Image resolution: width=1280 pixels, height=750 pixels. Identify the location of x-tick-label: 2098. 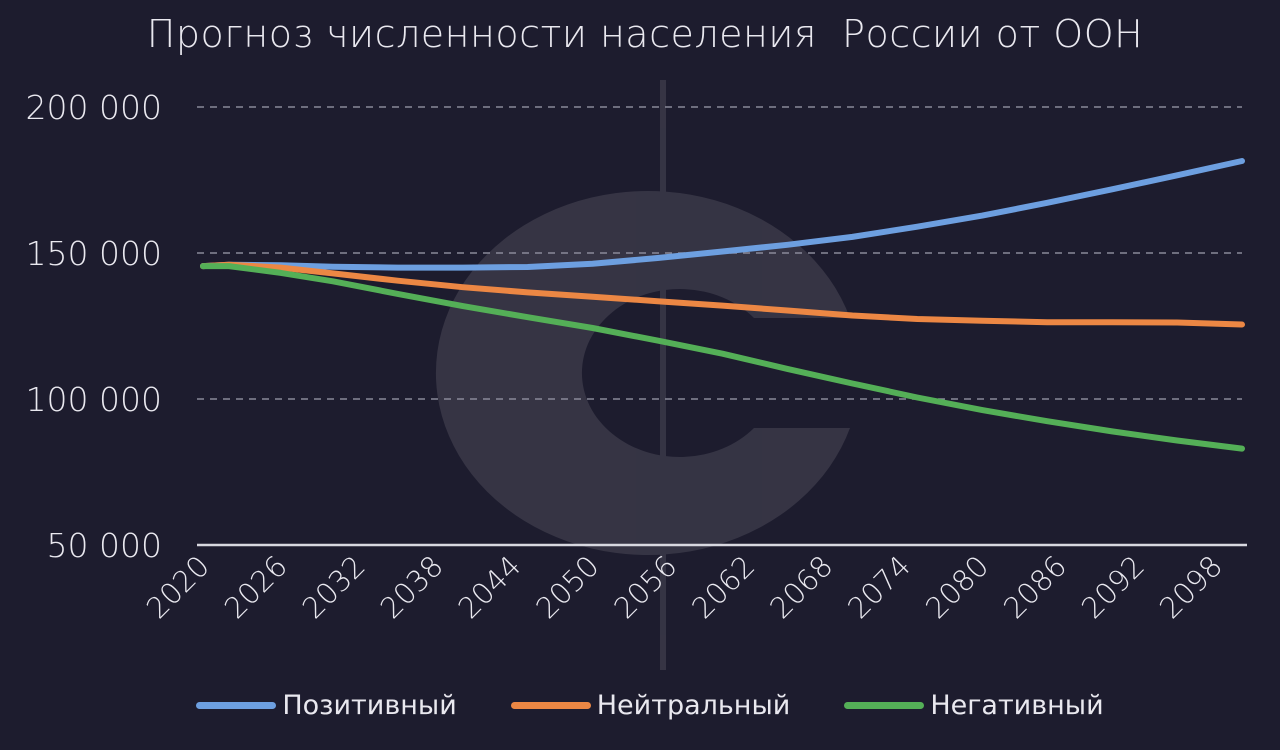
(1191, 587).